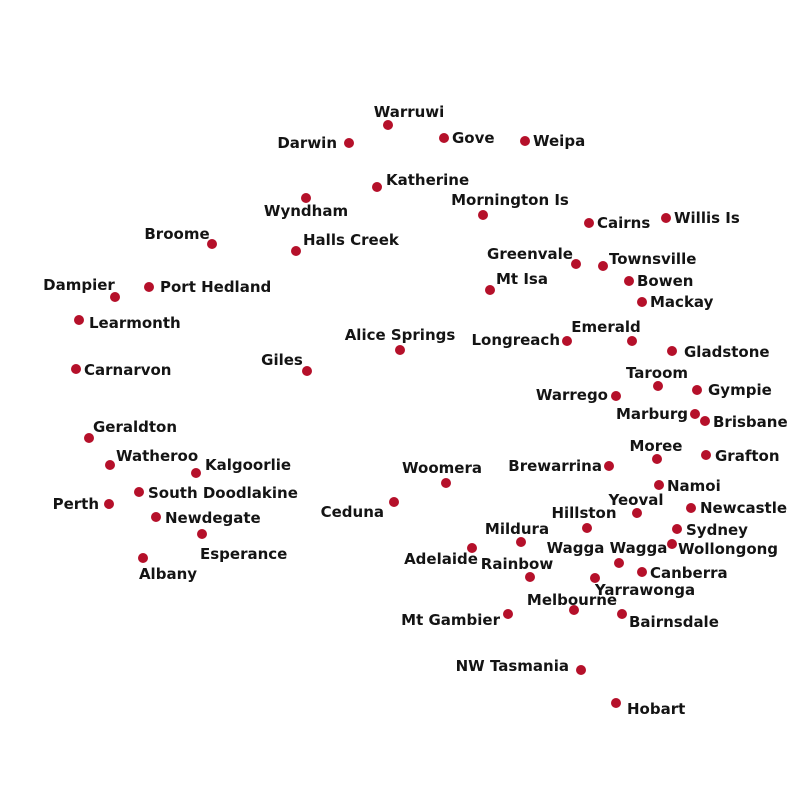 The image size is (800, 800). What do you see at coordinates (213, 518) in the screenshot?
I see `station-label-newdegate: Newdegate` at bounding box center [213, 518].